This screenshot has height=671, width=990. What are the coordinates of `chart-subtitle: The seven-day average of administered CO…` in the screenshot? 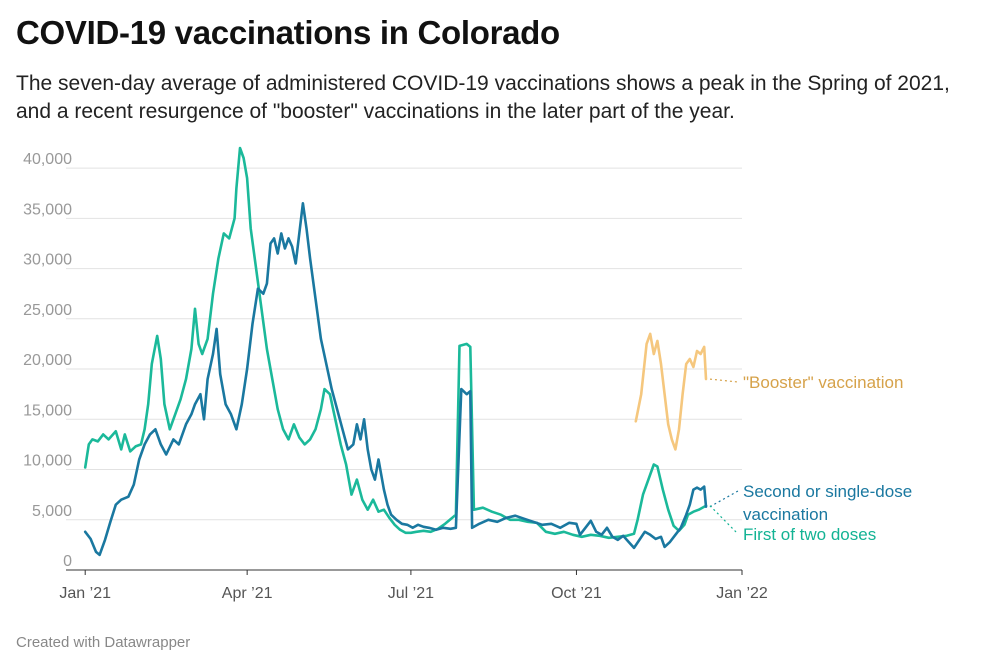 It's located at (483, 97).